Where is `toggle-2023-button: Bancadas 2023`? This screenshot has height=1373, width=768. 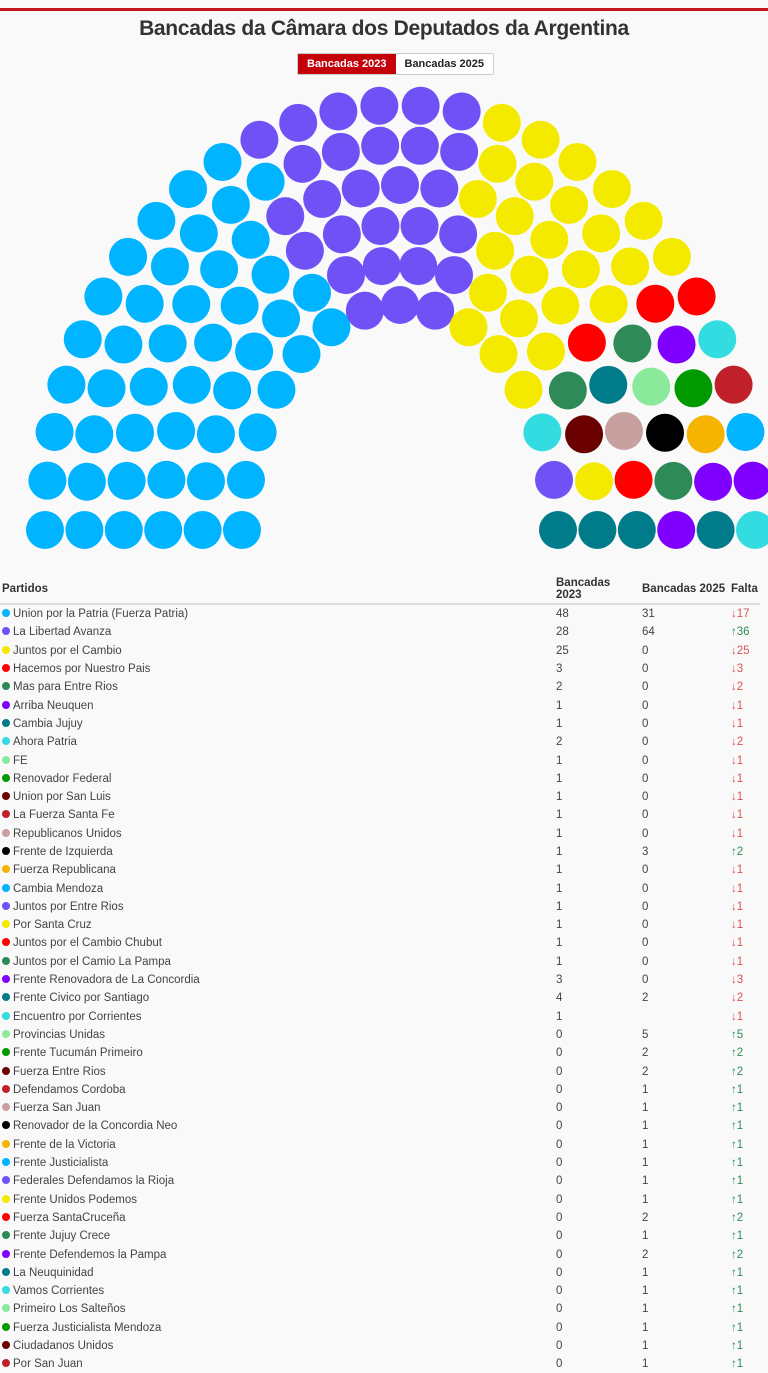 toggle-2023-button: Bancadas 2023 is located at coordinates (347, 64).